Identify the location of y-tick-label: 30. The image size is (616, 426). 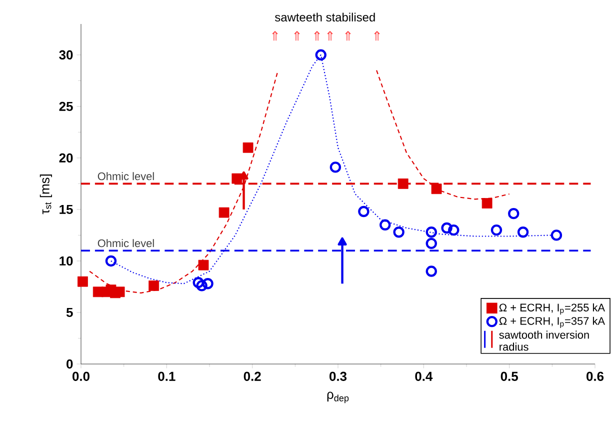
(66, 55).